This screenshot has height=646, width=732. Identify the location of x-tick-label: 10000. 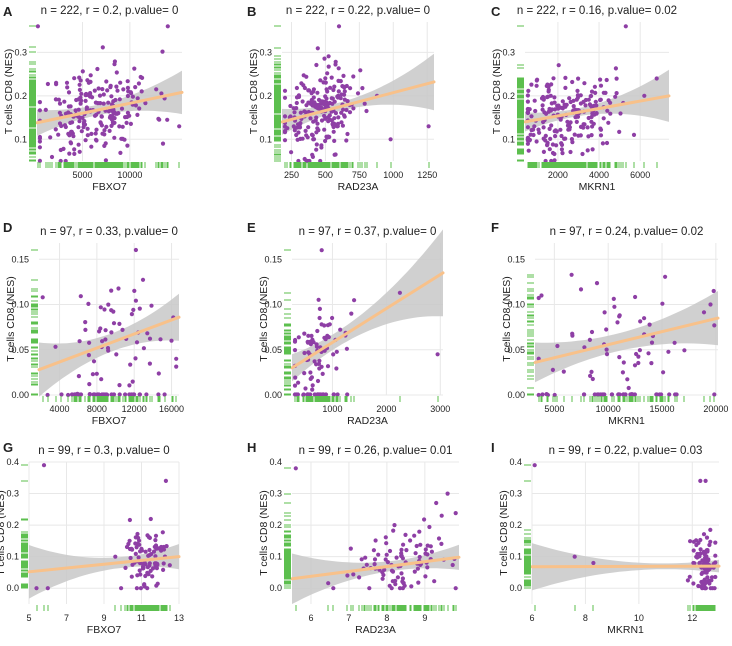
(608, 409).